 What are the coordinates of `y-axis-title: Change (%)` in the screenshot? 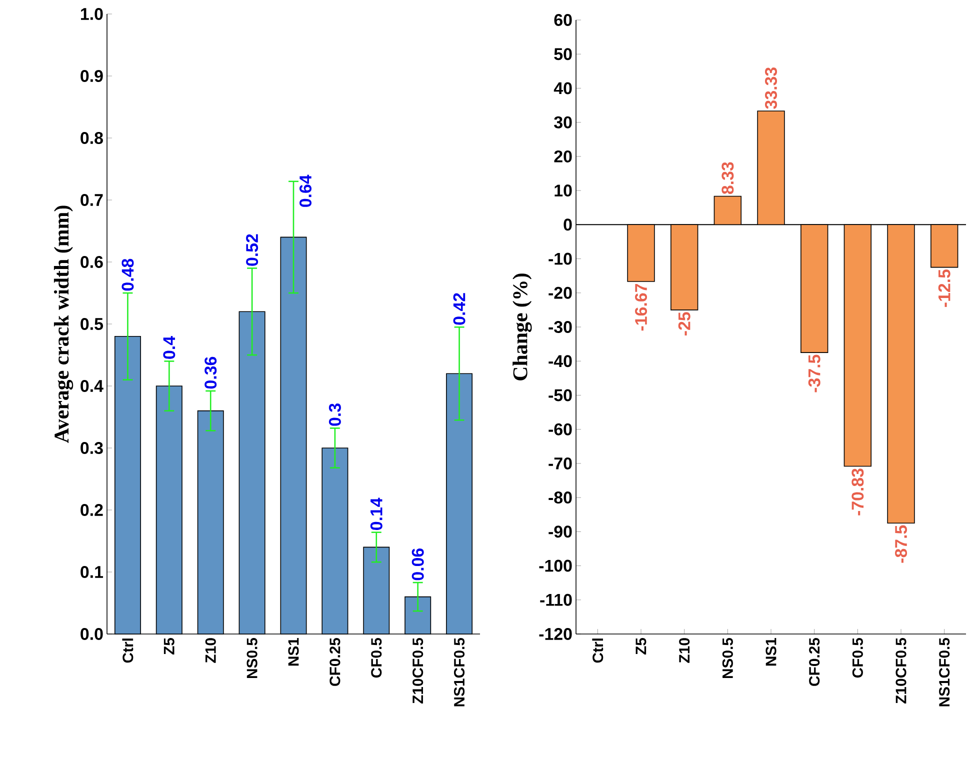 It's located at (522, 327).